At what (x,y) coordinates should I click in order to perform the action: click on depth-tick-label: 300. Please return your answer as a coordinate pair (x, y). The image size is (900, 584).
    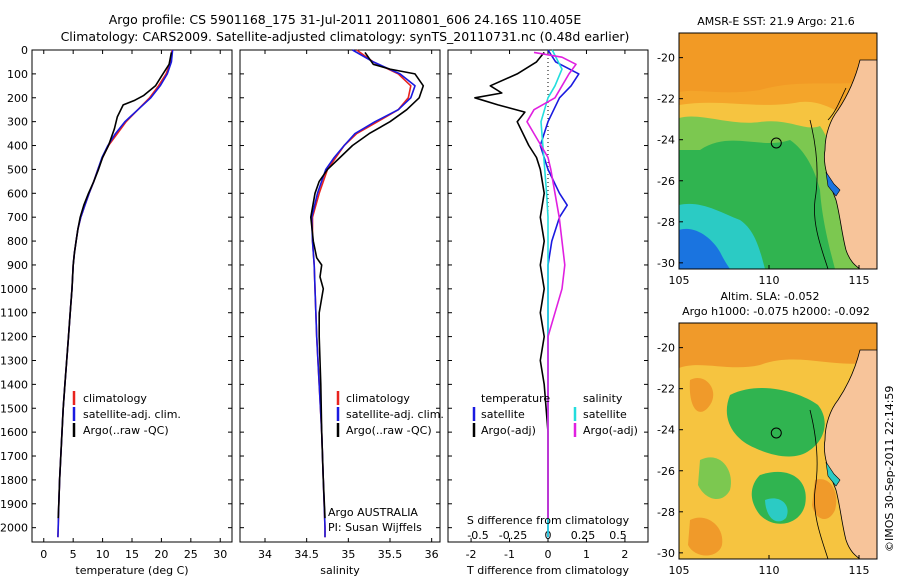
    Looking at the image, I should click on (17, 122).